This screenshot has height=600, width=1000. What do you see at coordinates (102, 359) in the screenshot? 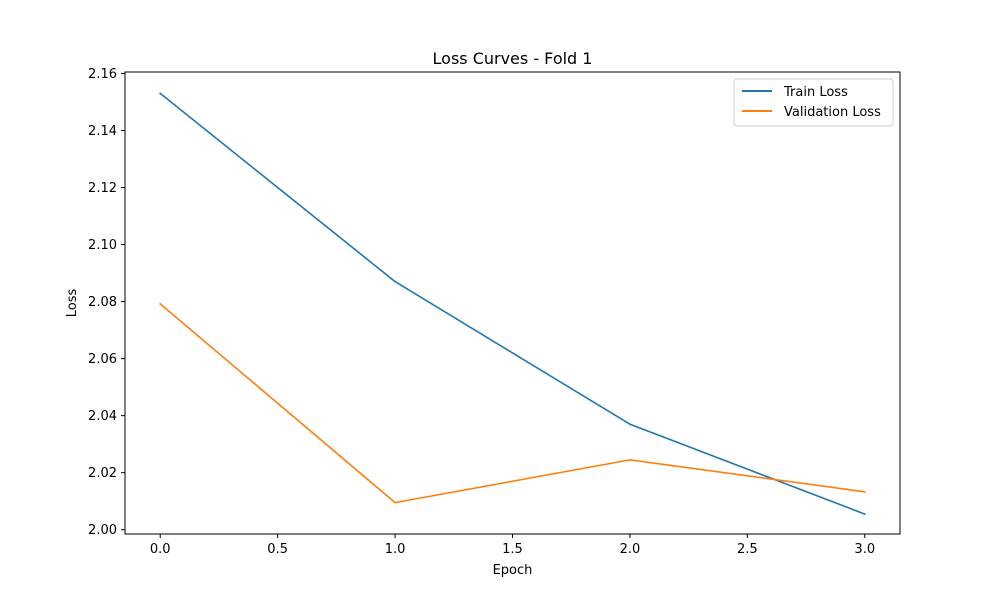
I see `y-tick-label: 2.06` at bounding box center [102, 359].